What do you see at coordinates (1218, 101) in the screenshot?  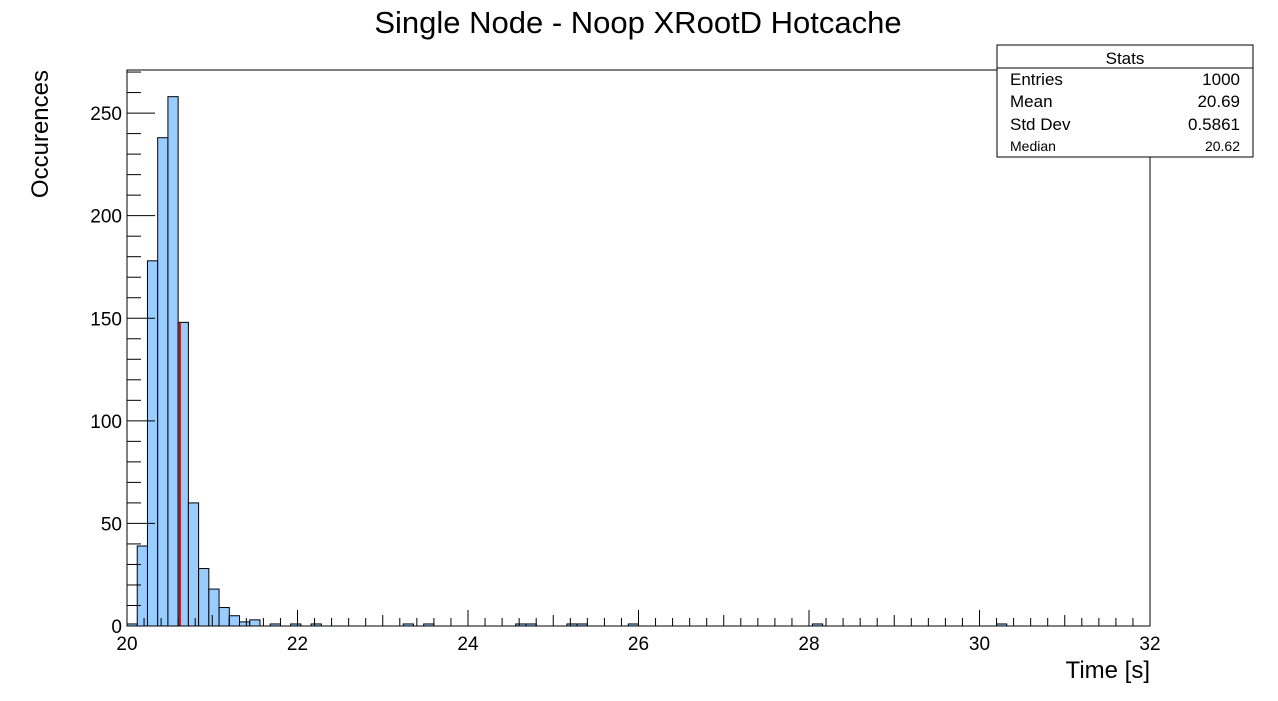 I see `stats-mean-value: 20.69` at bounding box center [1218, 101].